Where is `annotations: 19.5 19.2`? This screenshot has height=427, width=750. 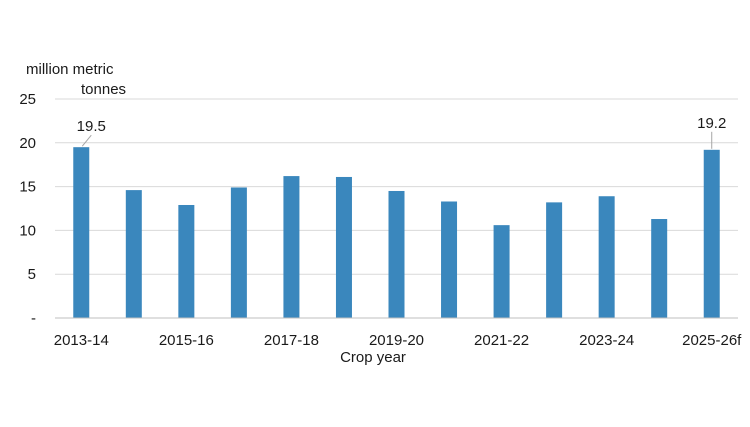
annotations: 19.5 19.2 is located at coordinates (401, 132).